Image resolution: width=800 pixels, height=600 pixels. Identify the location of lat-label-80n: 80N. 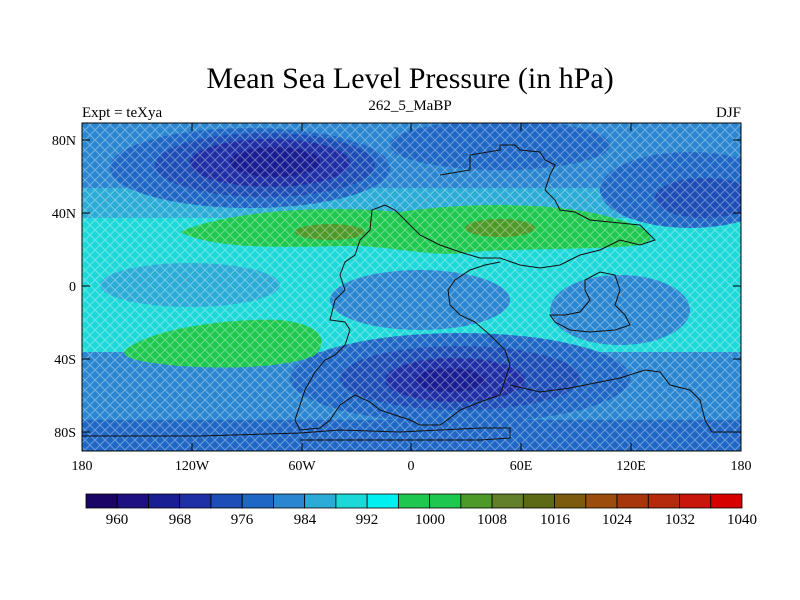
(64, 141).